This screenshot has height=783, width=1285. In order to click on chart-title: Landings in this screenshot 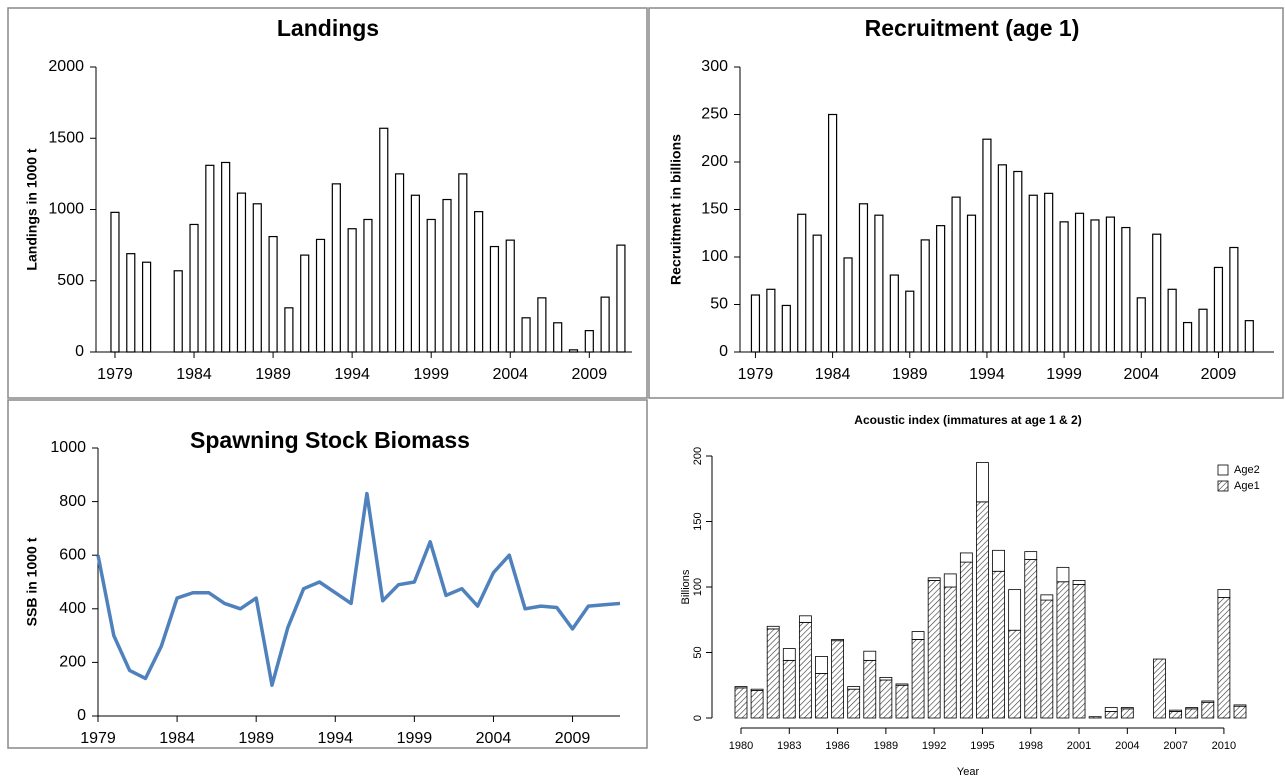, I will do `click(328, 28)`.